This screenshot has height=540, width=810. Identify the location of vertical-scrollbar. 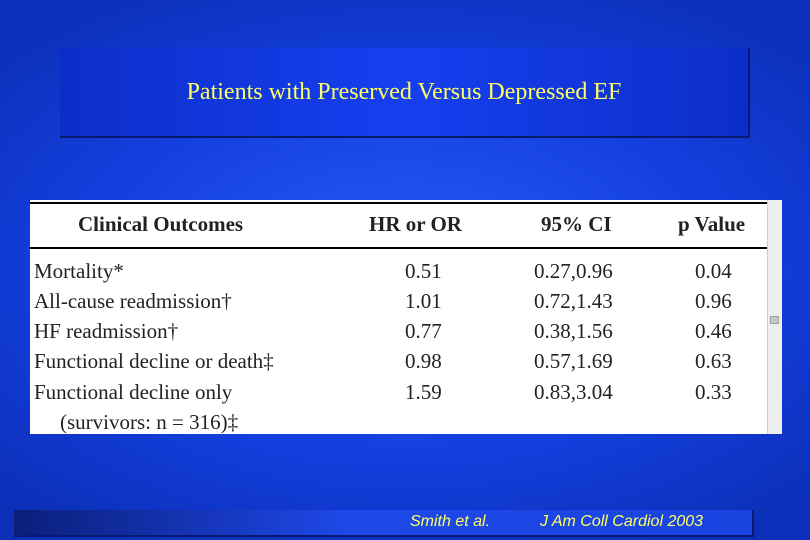
(774, 317).